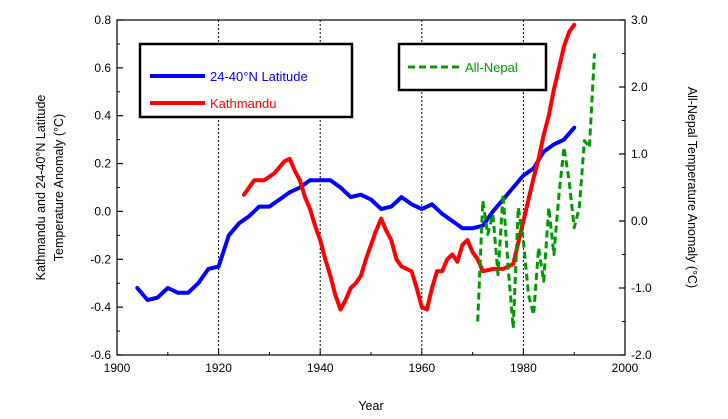  I want to click on x-tick-label: 1960, so click(421, 368).